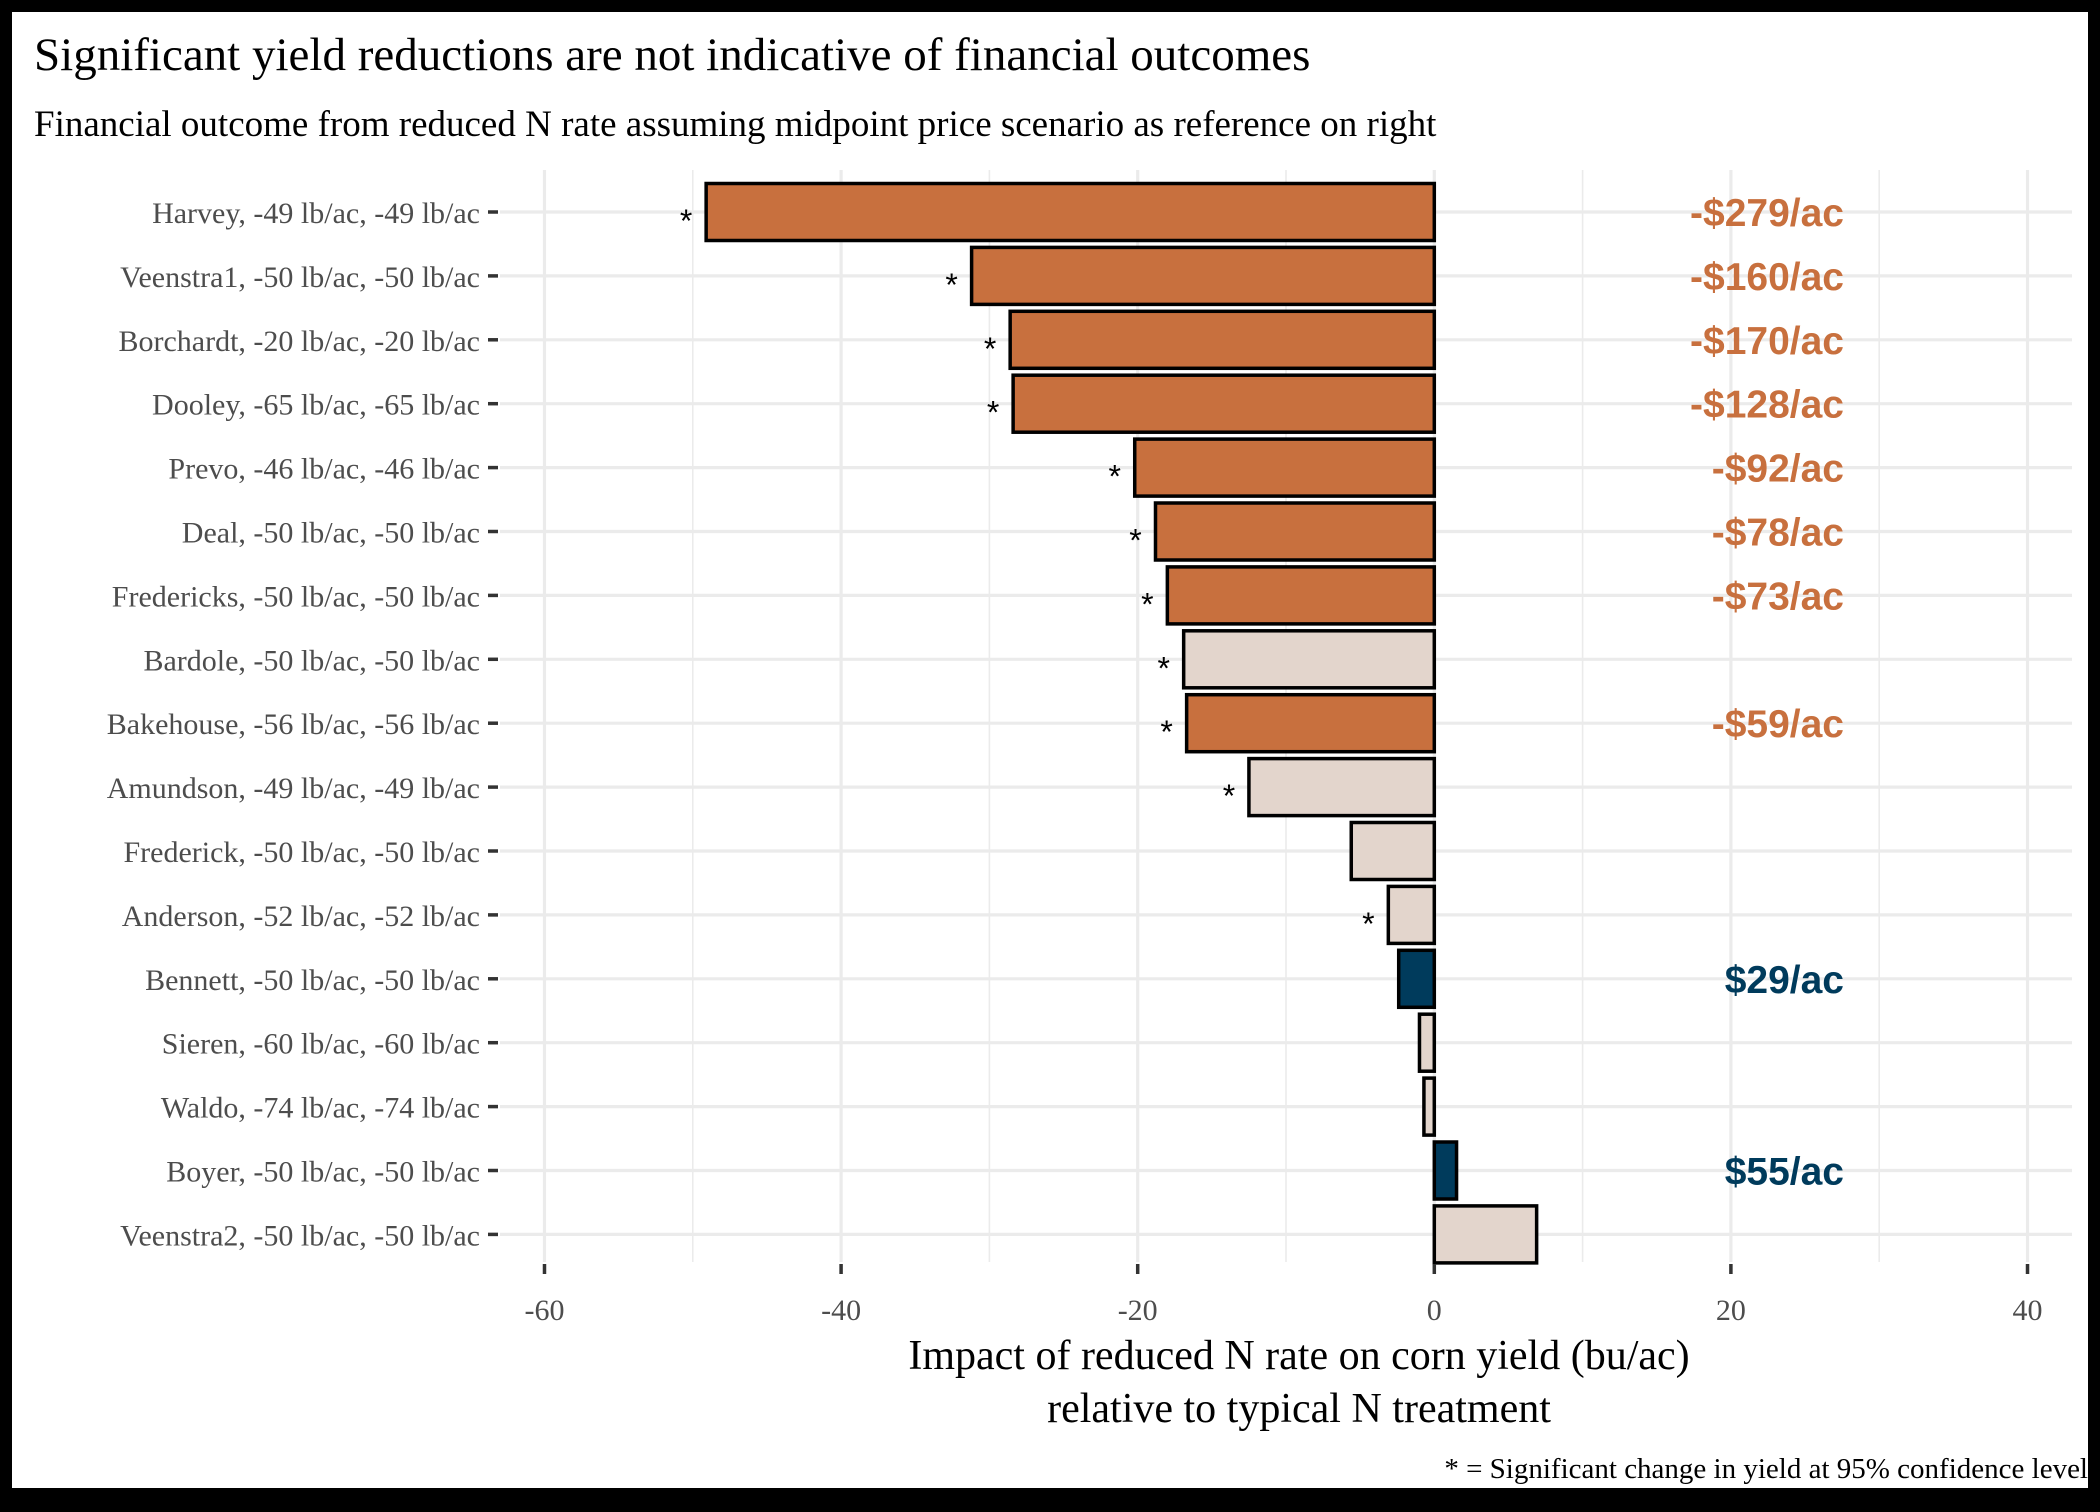  What do you see at coordinates (1784, 980) in the screenshot?
I see `financial-outcome-label: $29/ac` at bounding box center [1784, 980].